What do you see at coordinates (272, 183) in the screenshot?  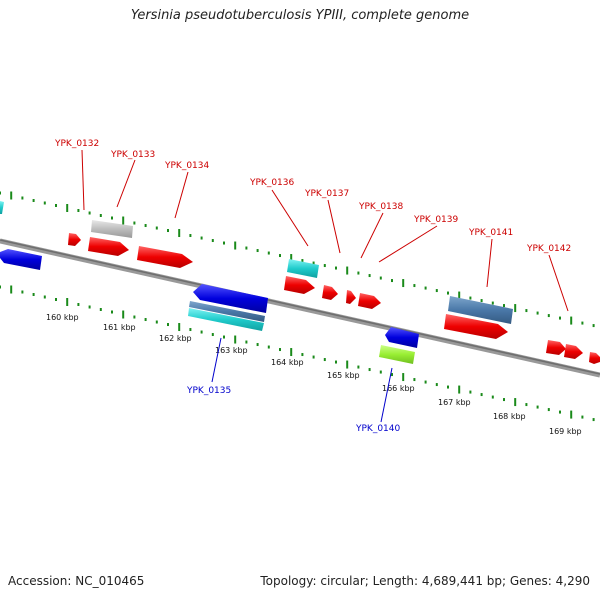 I see `gene-label-ypk-0136: YPK_0136` at bounding box center [272, 183].